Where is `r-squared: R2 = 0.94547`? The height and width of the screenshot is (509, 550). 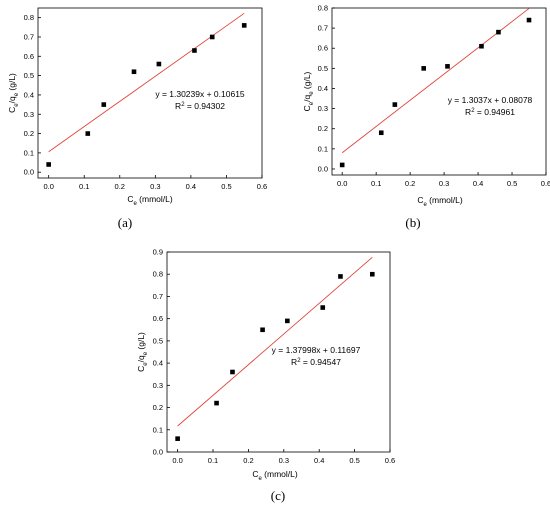
r-squared: R2 = 0.94547 is located at coordinates (316, 362).